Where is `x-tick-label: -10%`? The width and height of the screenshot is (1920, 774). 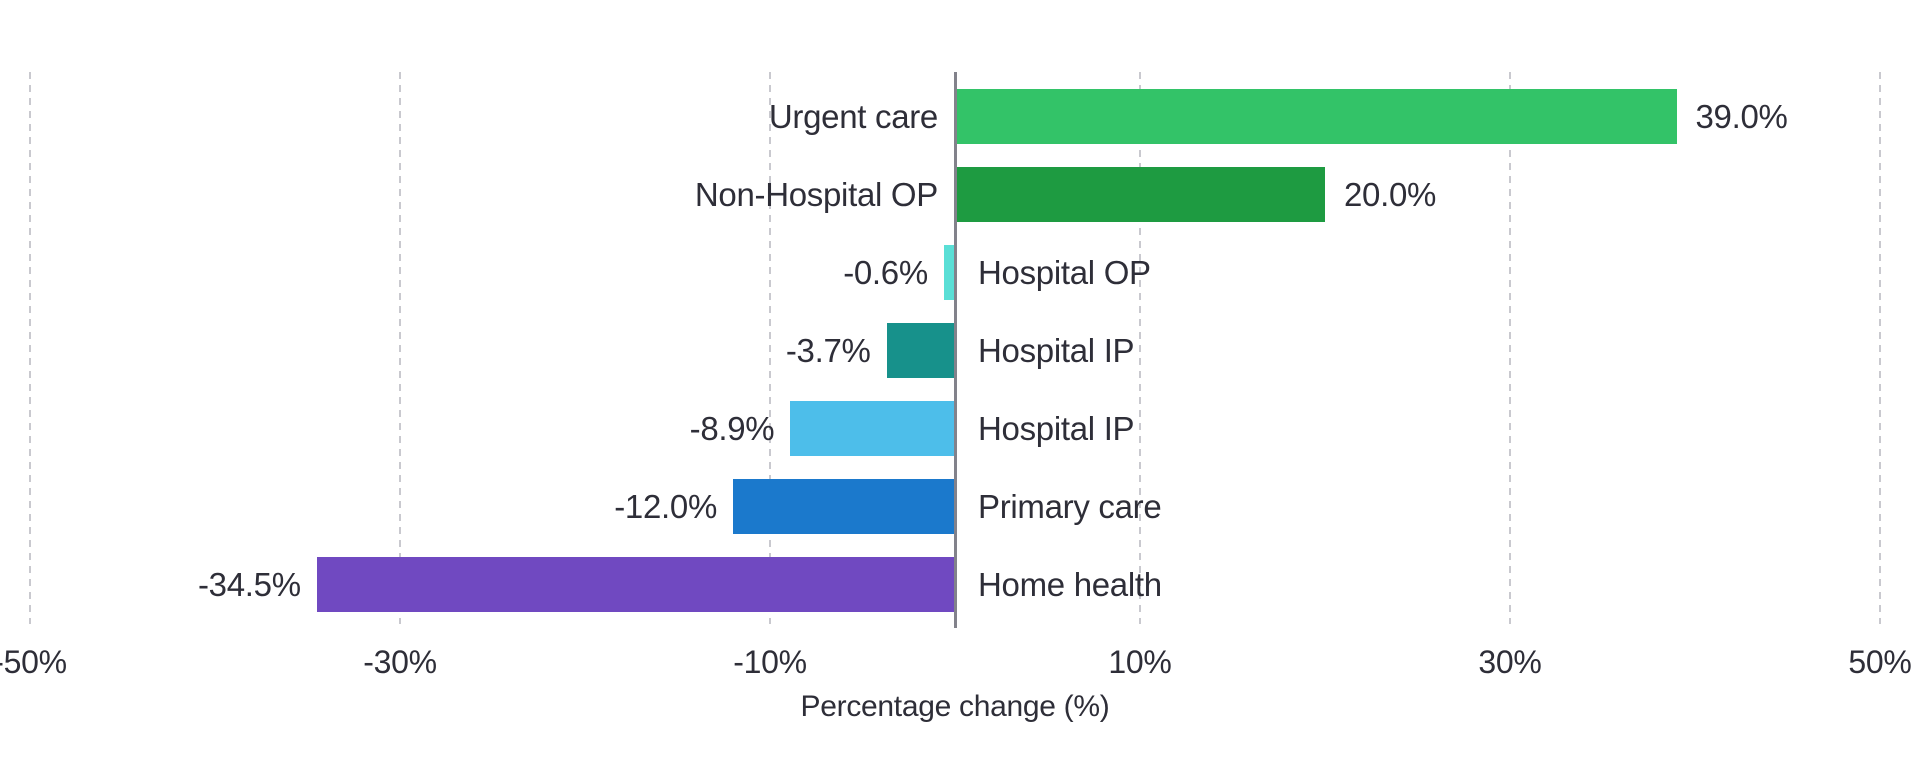 x-tick-label: -10% is located at coordinates (770, 662).